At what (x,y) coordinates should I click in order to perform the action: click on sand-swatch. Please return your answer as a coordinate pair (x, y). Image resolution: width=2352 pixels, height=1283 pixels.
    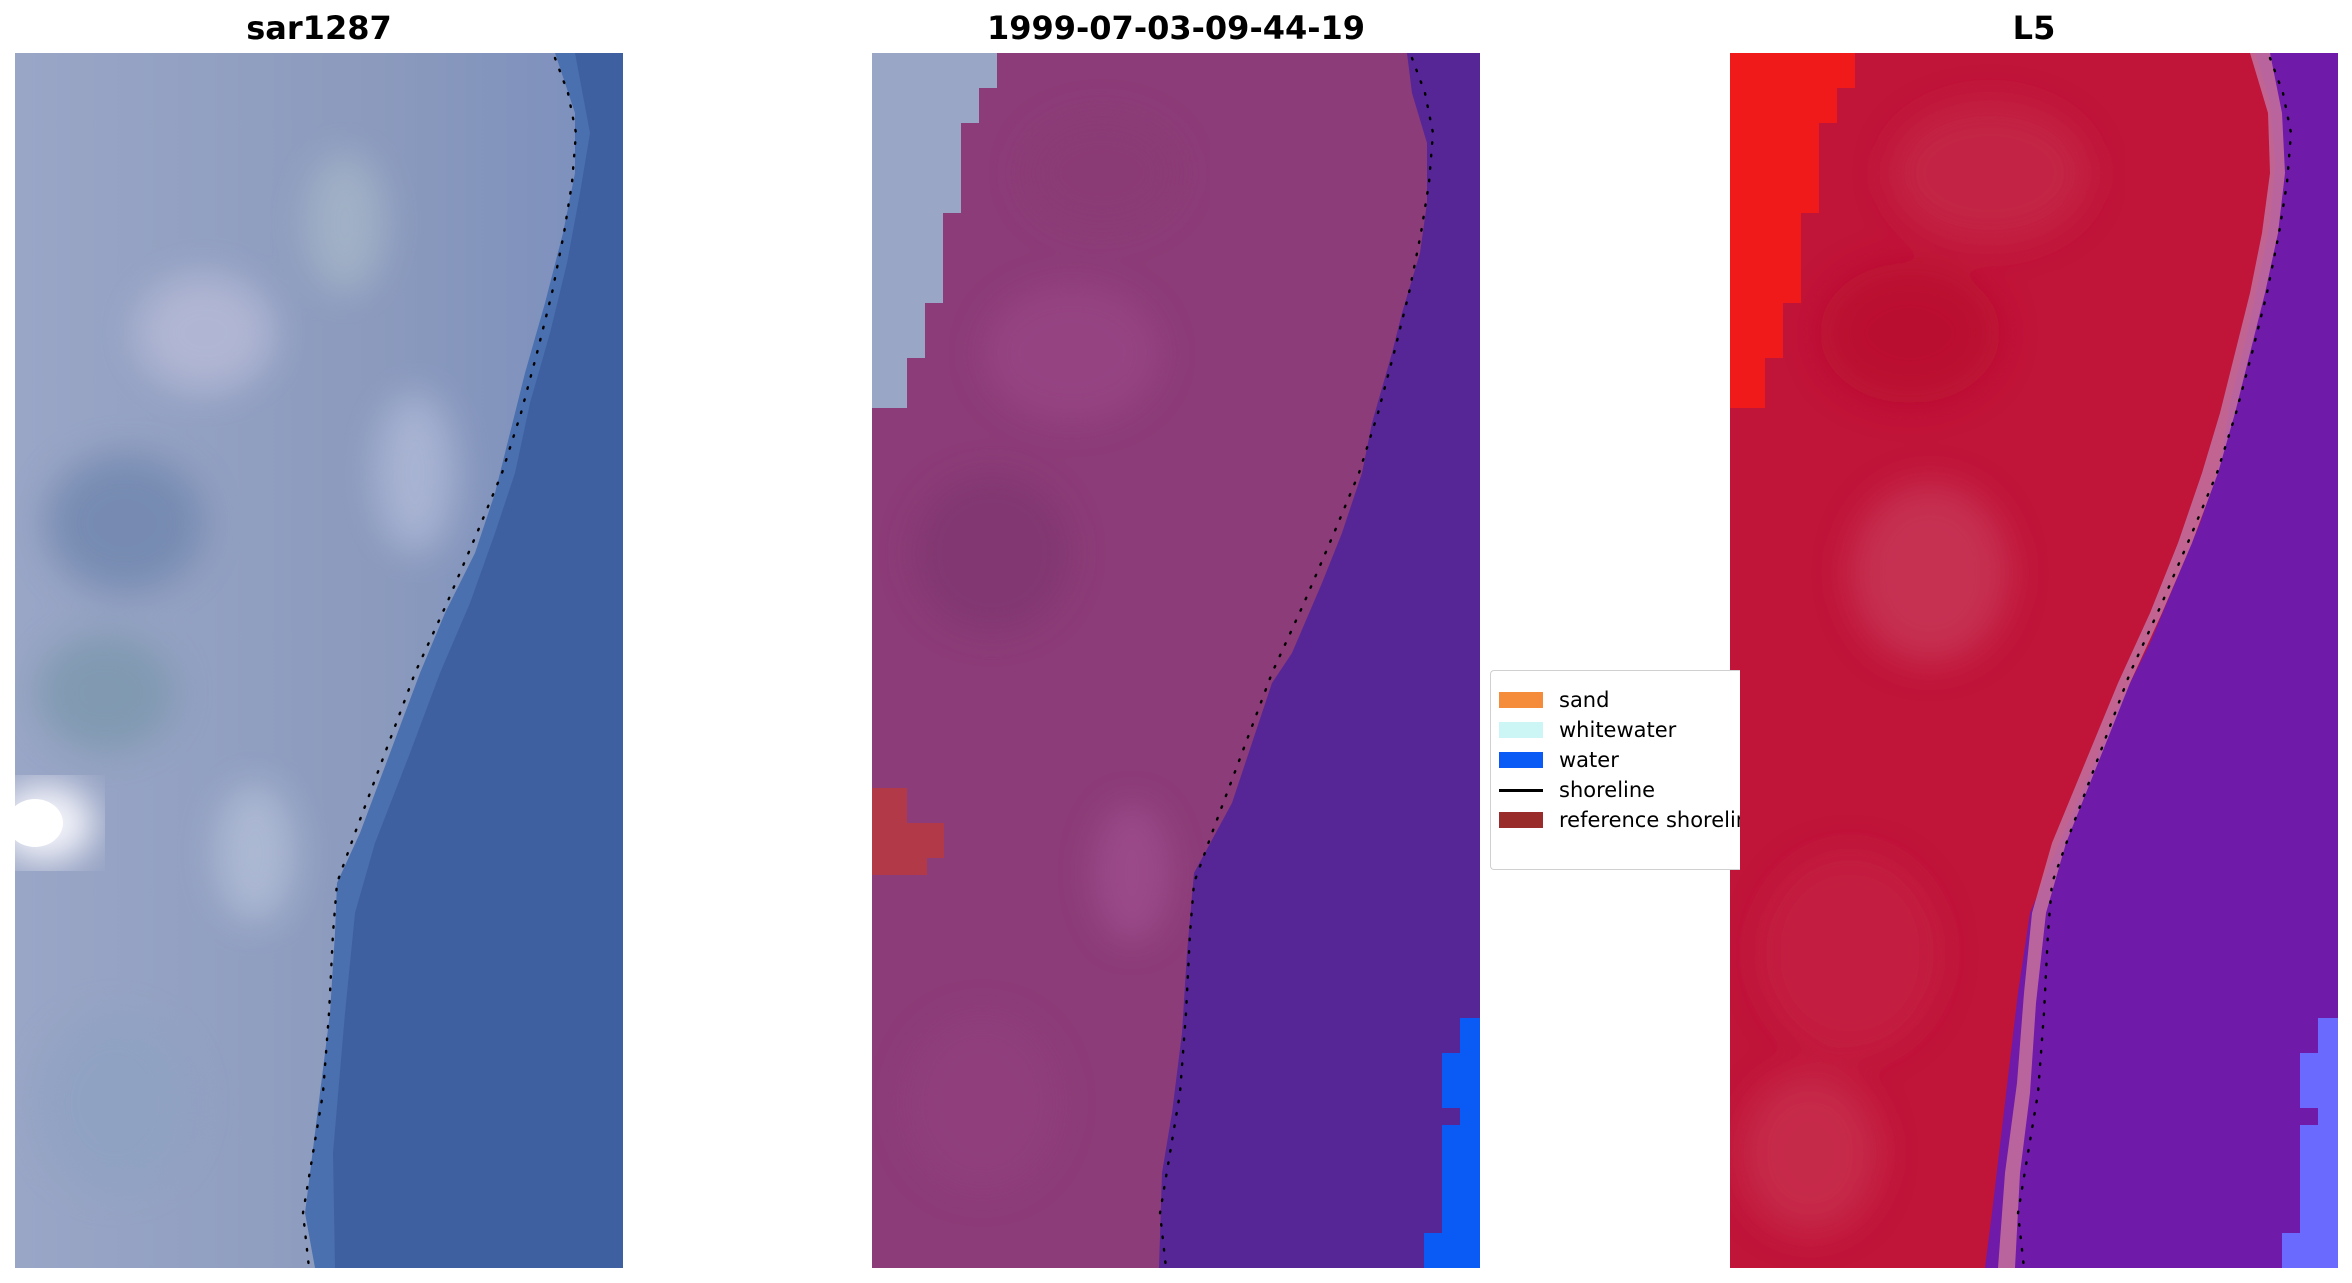
    Looking at the image, I should click on (1521, 700).